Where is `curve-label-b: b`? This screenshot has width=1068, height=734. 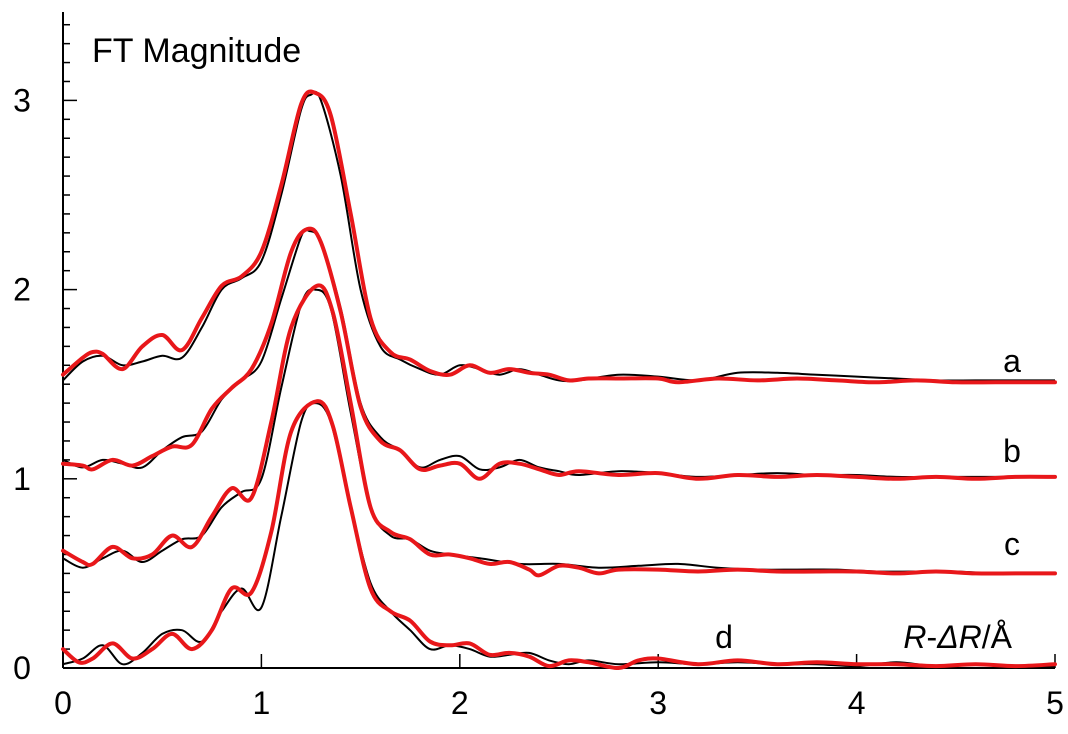
curve-label-b: b is located at coordinates (1012, 451).